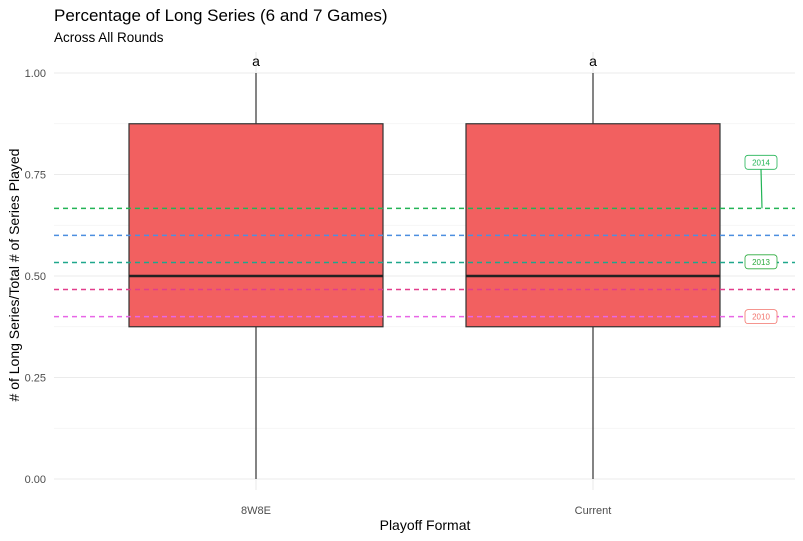 This screenshot has width=803, height=541. What do you see at coordinates (35, 176) in the screenshot?
I see `y-tick-label: 0.75` at bounding box center [35, 176].